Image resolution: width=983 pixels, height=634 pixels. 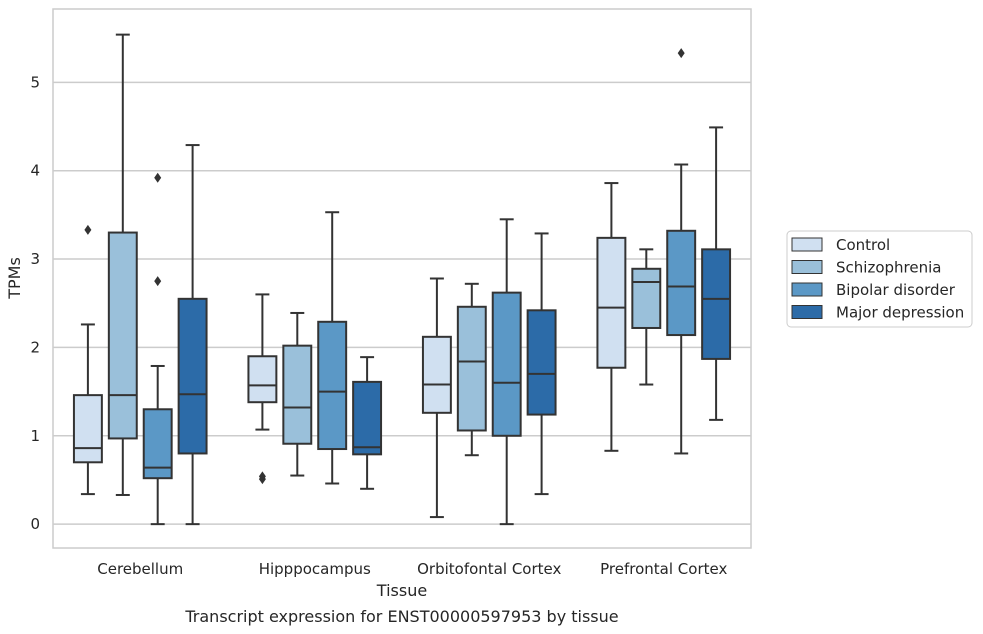 I want to click on x-tick-label: Orbitofontal Cortex, so click(x=489, y=569).